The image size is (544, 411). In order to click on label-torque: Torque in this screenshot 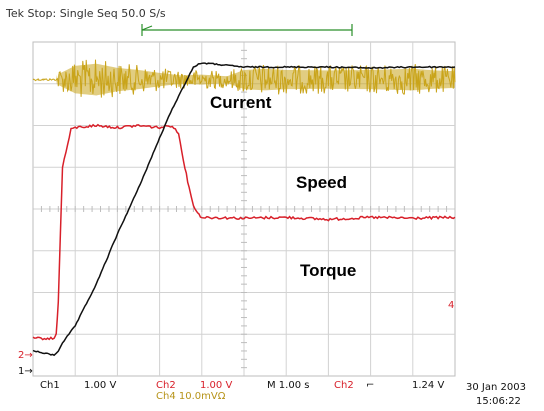, I will do `click(328, 270)`.